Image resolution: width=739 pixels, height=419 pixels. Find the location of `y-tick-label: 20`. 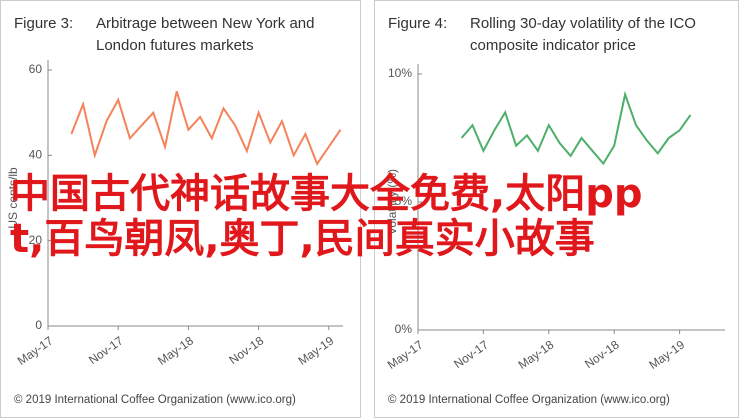

y-tick-label: 20 is located at coordinates (36, 240).